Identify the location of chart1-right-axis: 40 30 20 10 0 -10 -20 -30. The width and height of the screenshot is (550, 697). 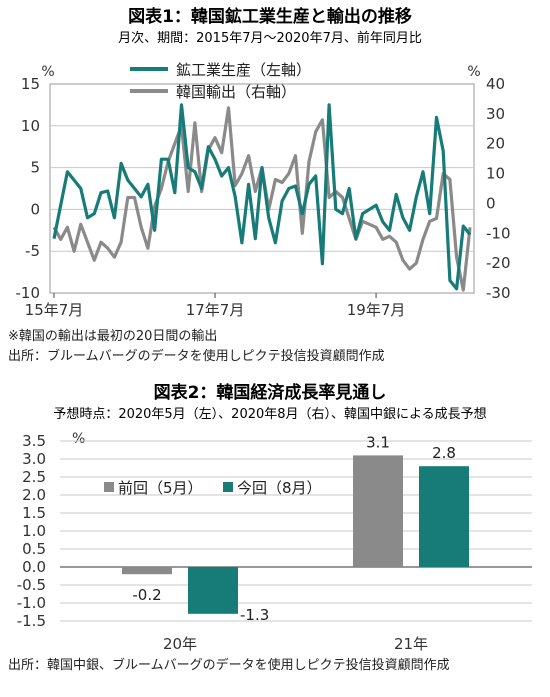
(498, 188).